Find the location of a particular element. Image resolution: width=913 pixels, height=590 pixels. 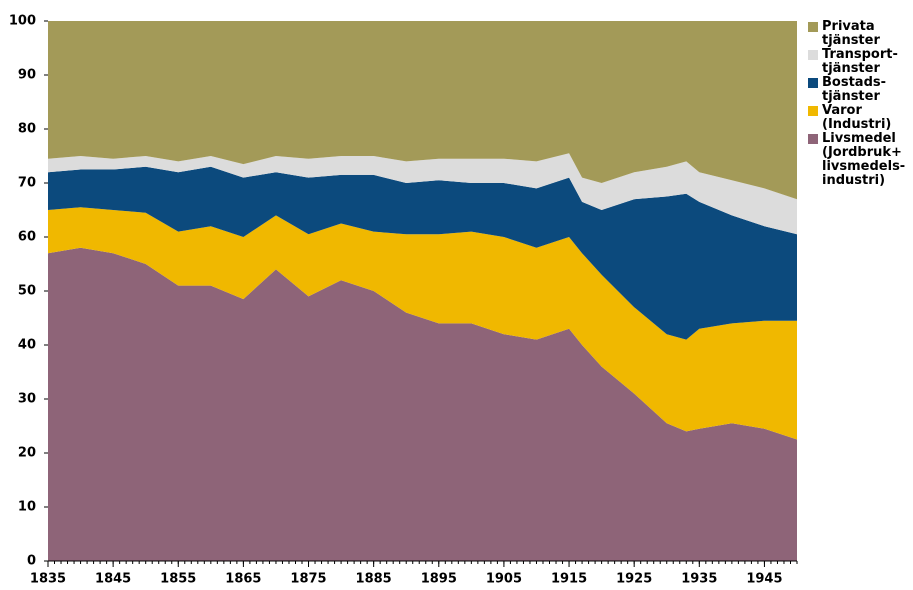

y-tick-label: 30 is located at coordinates (27, 399).